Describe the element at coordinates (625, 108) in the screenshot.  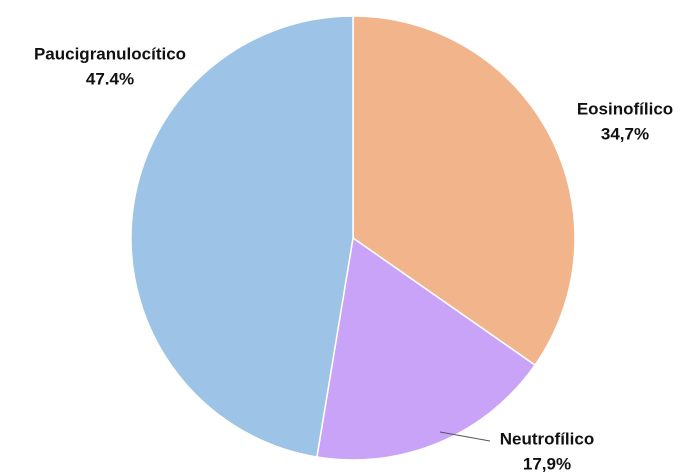
I see `slice-label: Eosinofílico` at that location.